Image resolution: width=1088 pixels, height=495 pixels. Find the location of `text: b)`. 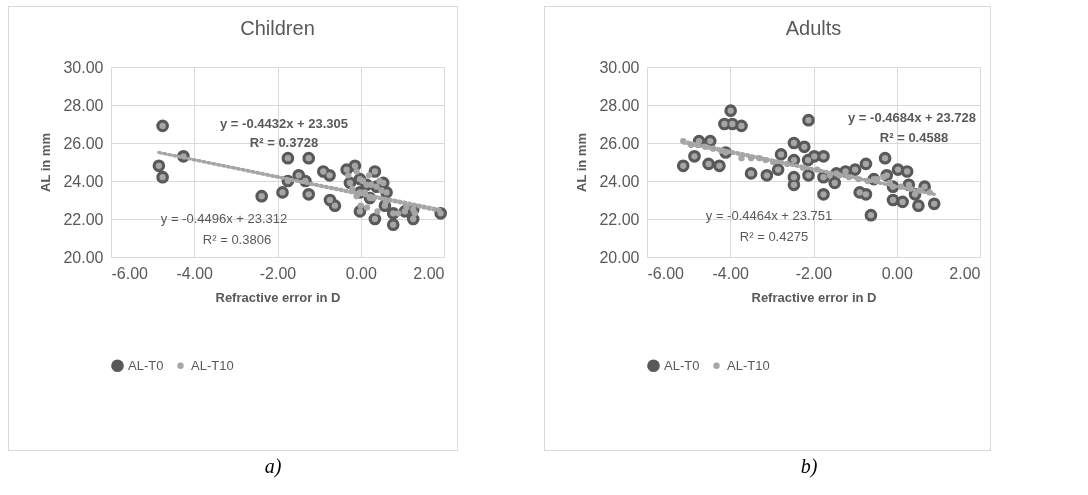

text: b) is located at coordinates (809, 466).